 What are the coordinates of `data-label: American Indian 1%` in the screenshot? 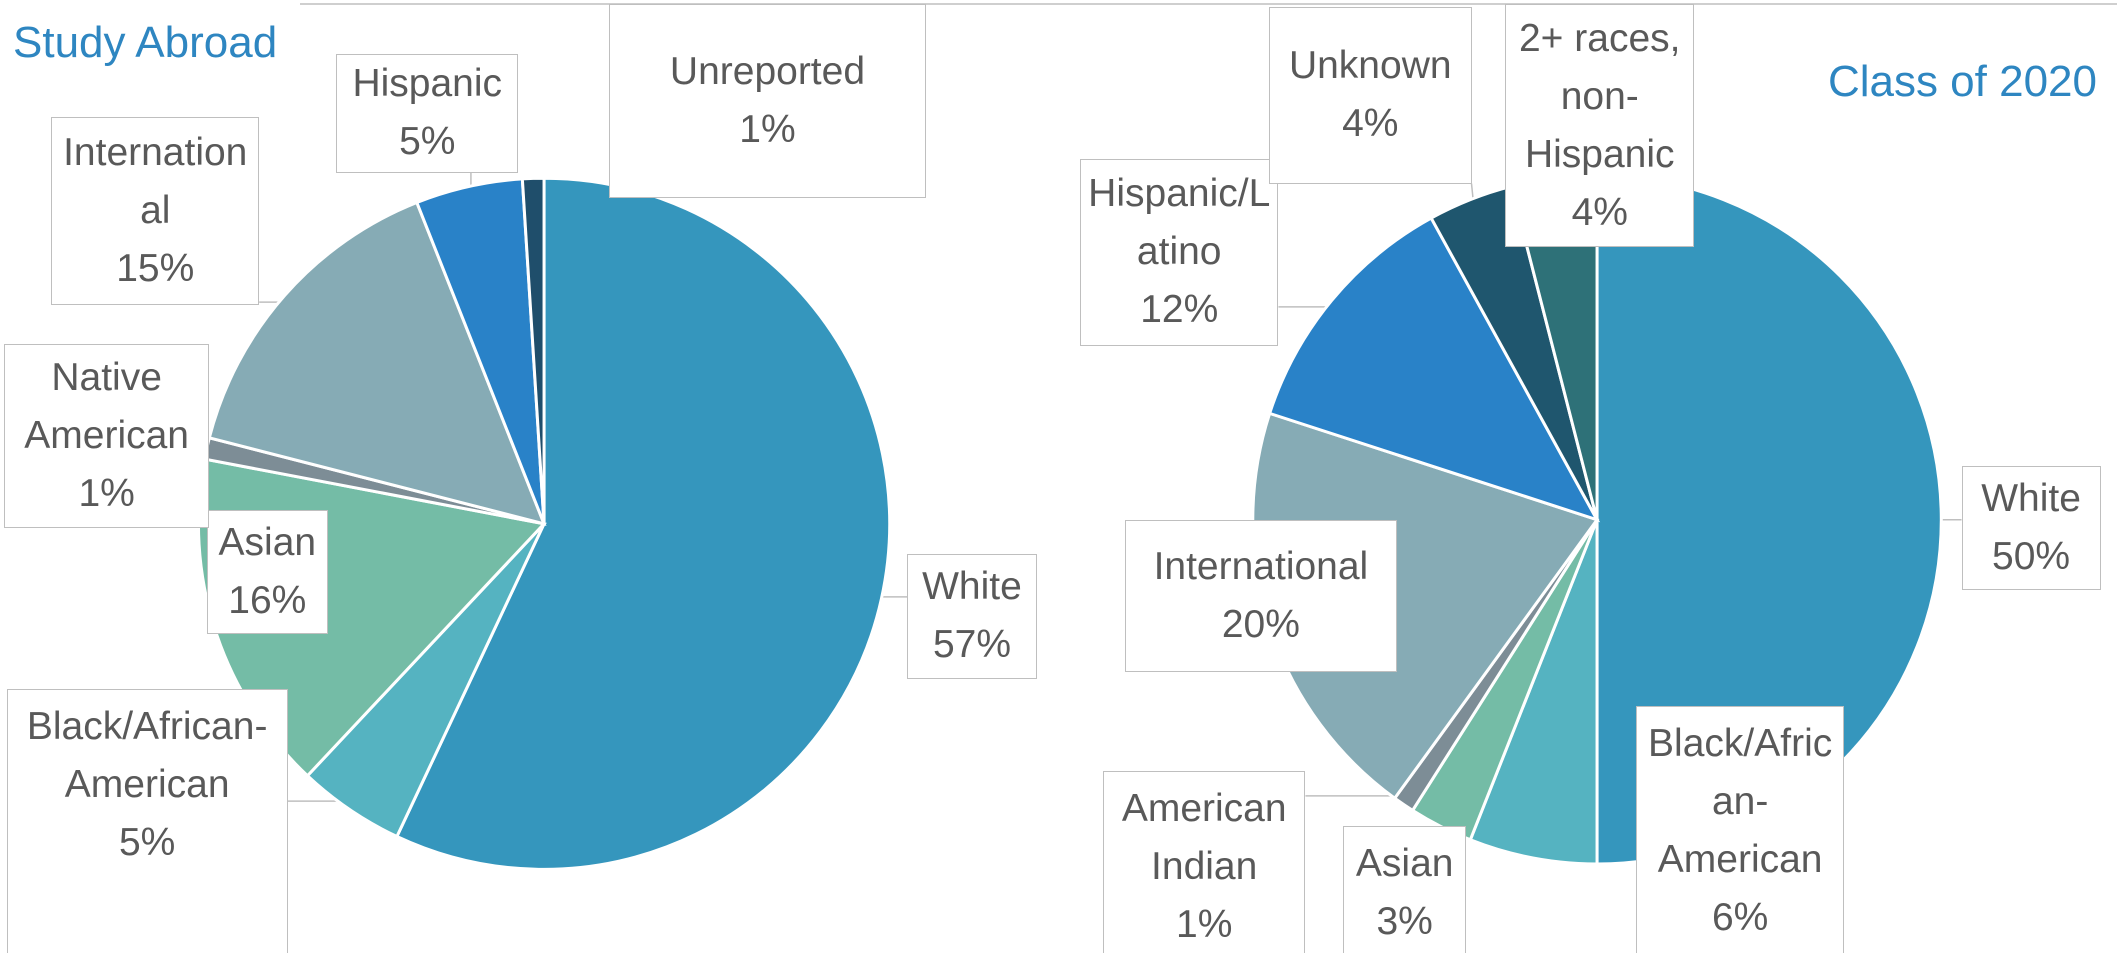 It's located at (1204, 861).